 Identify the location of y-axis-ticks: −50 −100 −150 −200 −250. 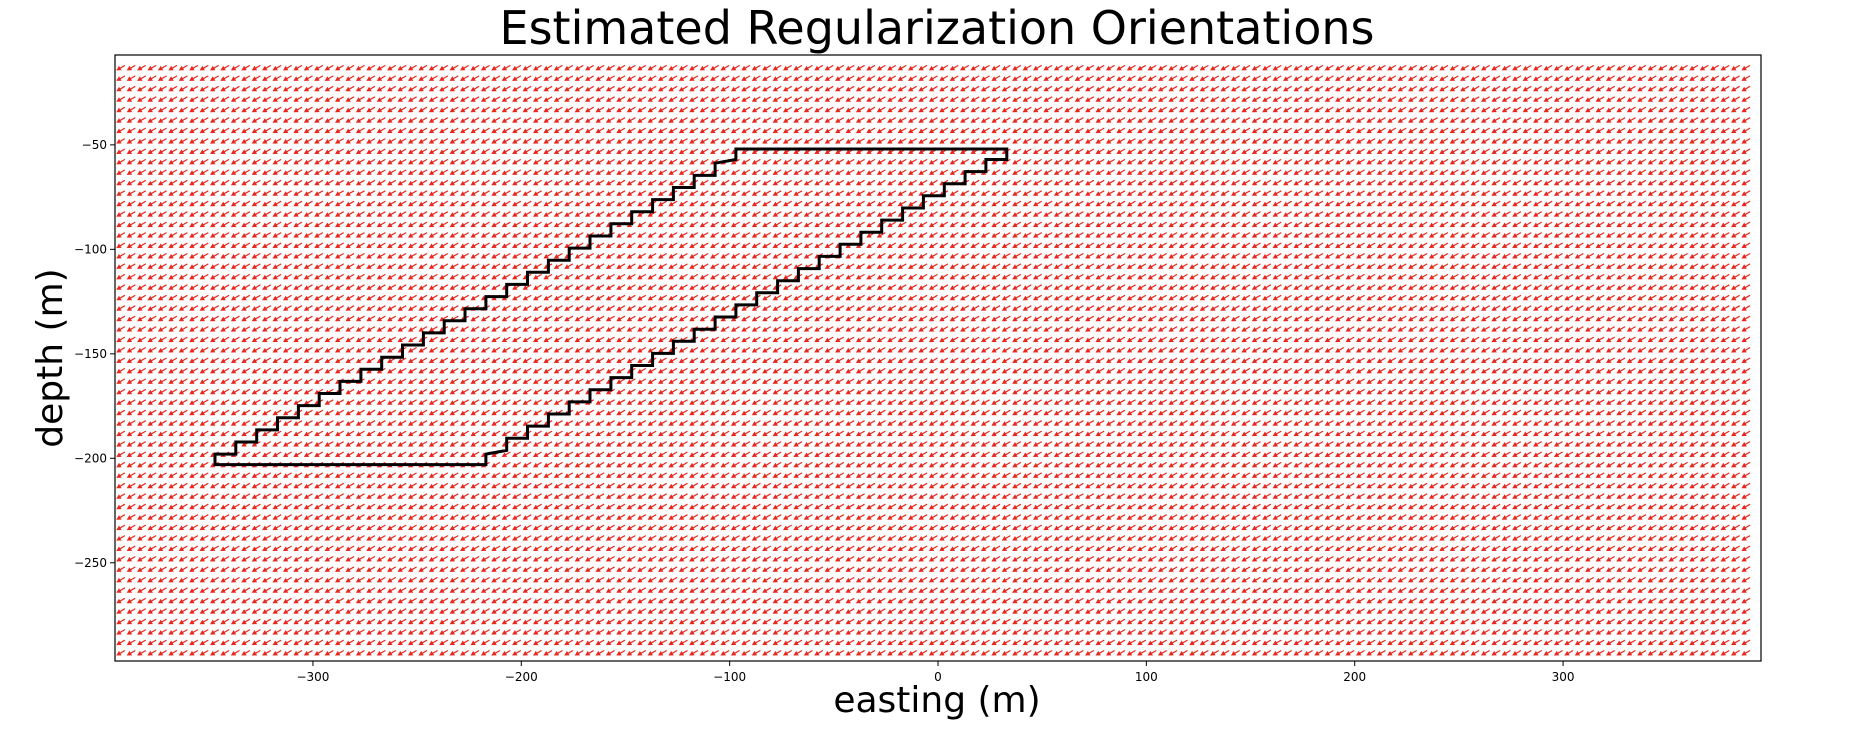
(94, 354).